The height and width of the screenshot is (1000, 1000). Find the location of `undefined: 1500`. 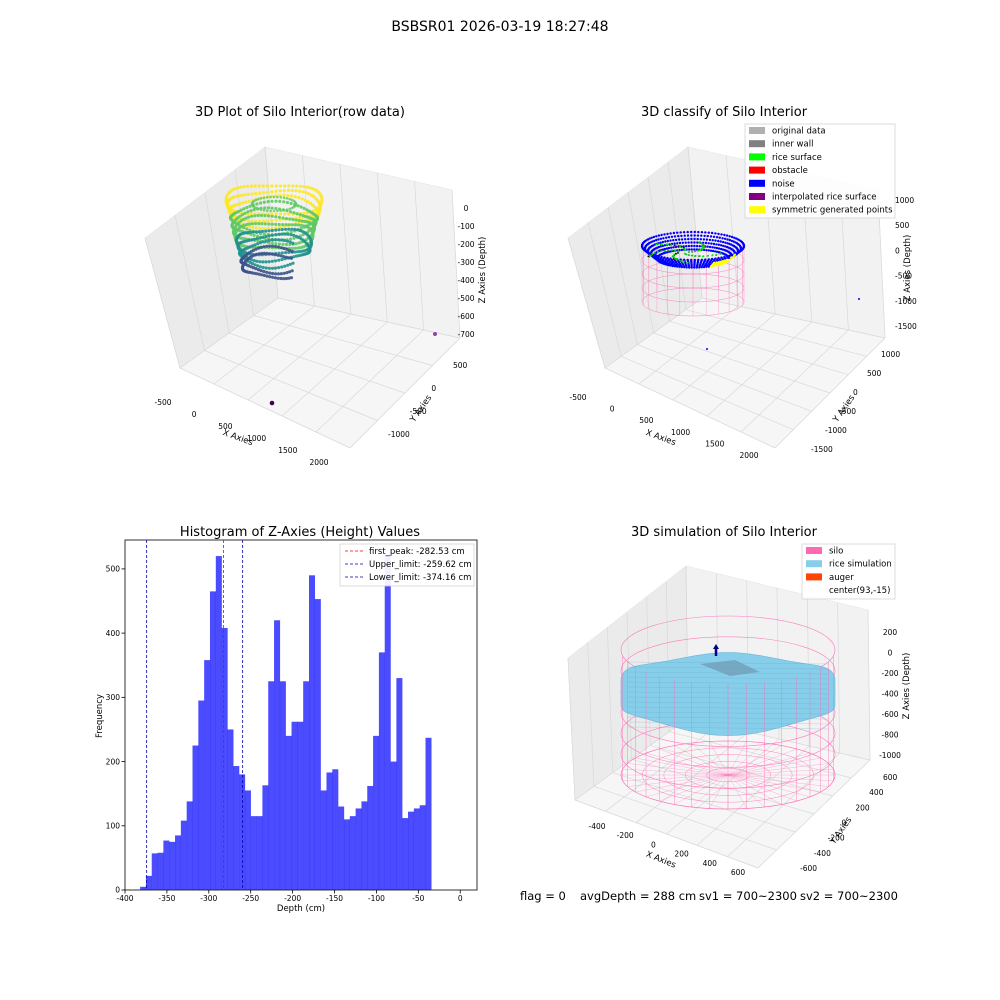

undefined: 1500 is located at coordinates (287, 450).